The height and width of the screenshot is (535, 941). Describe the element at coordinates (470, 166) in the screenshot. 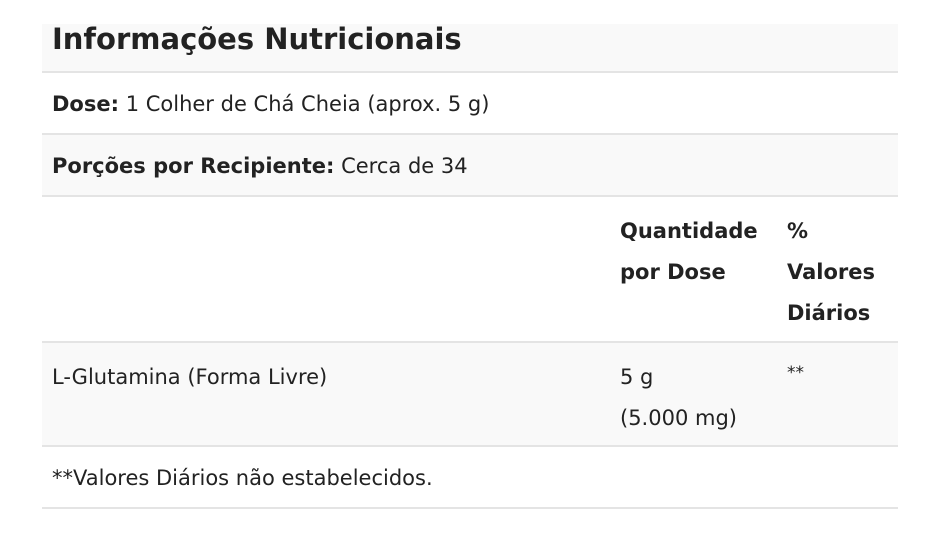

I see `servings-row: Porções por Recipiente: Cerca de 34` at that location.